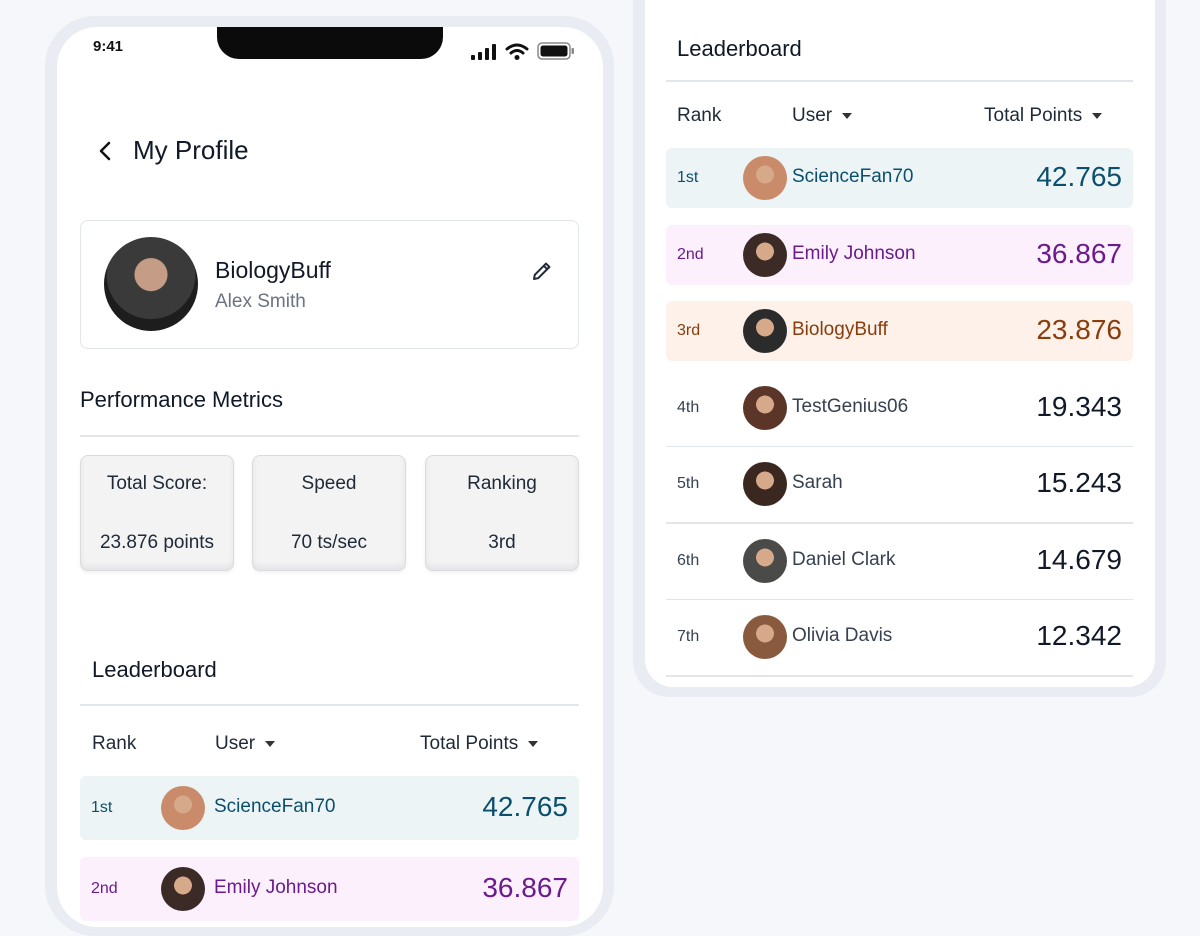 The height and width of the screenshot is (936, 1200). I want to click on status-time: 9:41, so click(108, 46).